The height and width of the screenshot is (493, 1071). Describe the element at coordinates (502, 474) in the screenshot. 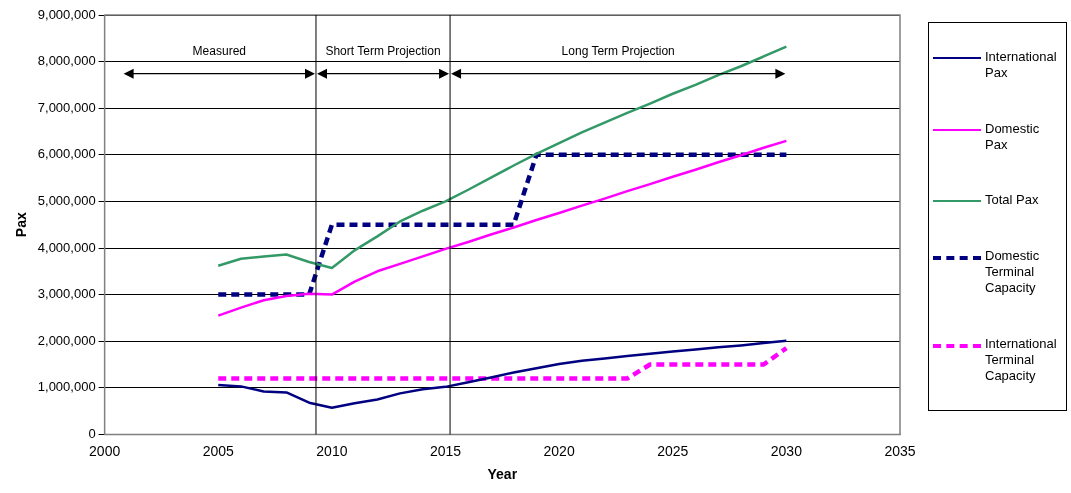

I see `x-axis-title: Year` at that location.